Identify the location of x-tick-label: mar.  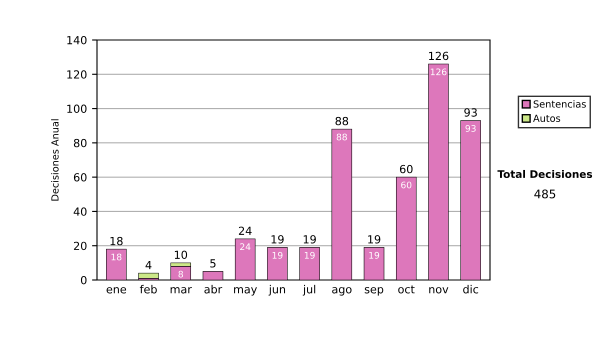
(181, 290).